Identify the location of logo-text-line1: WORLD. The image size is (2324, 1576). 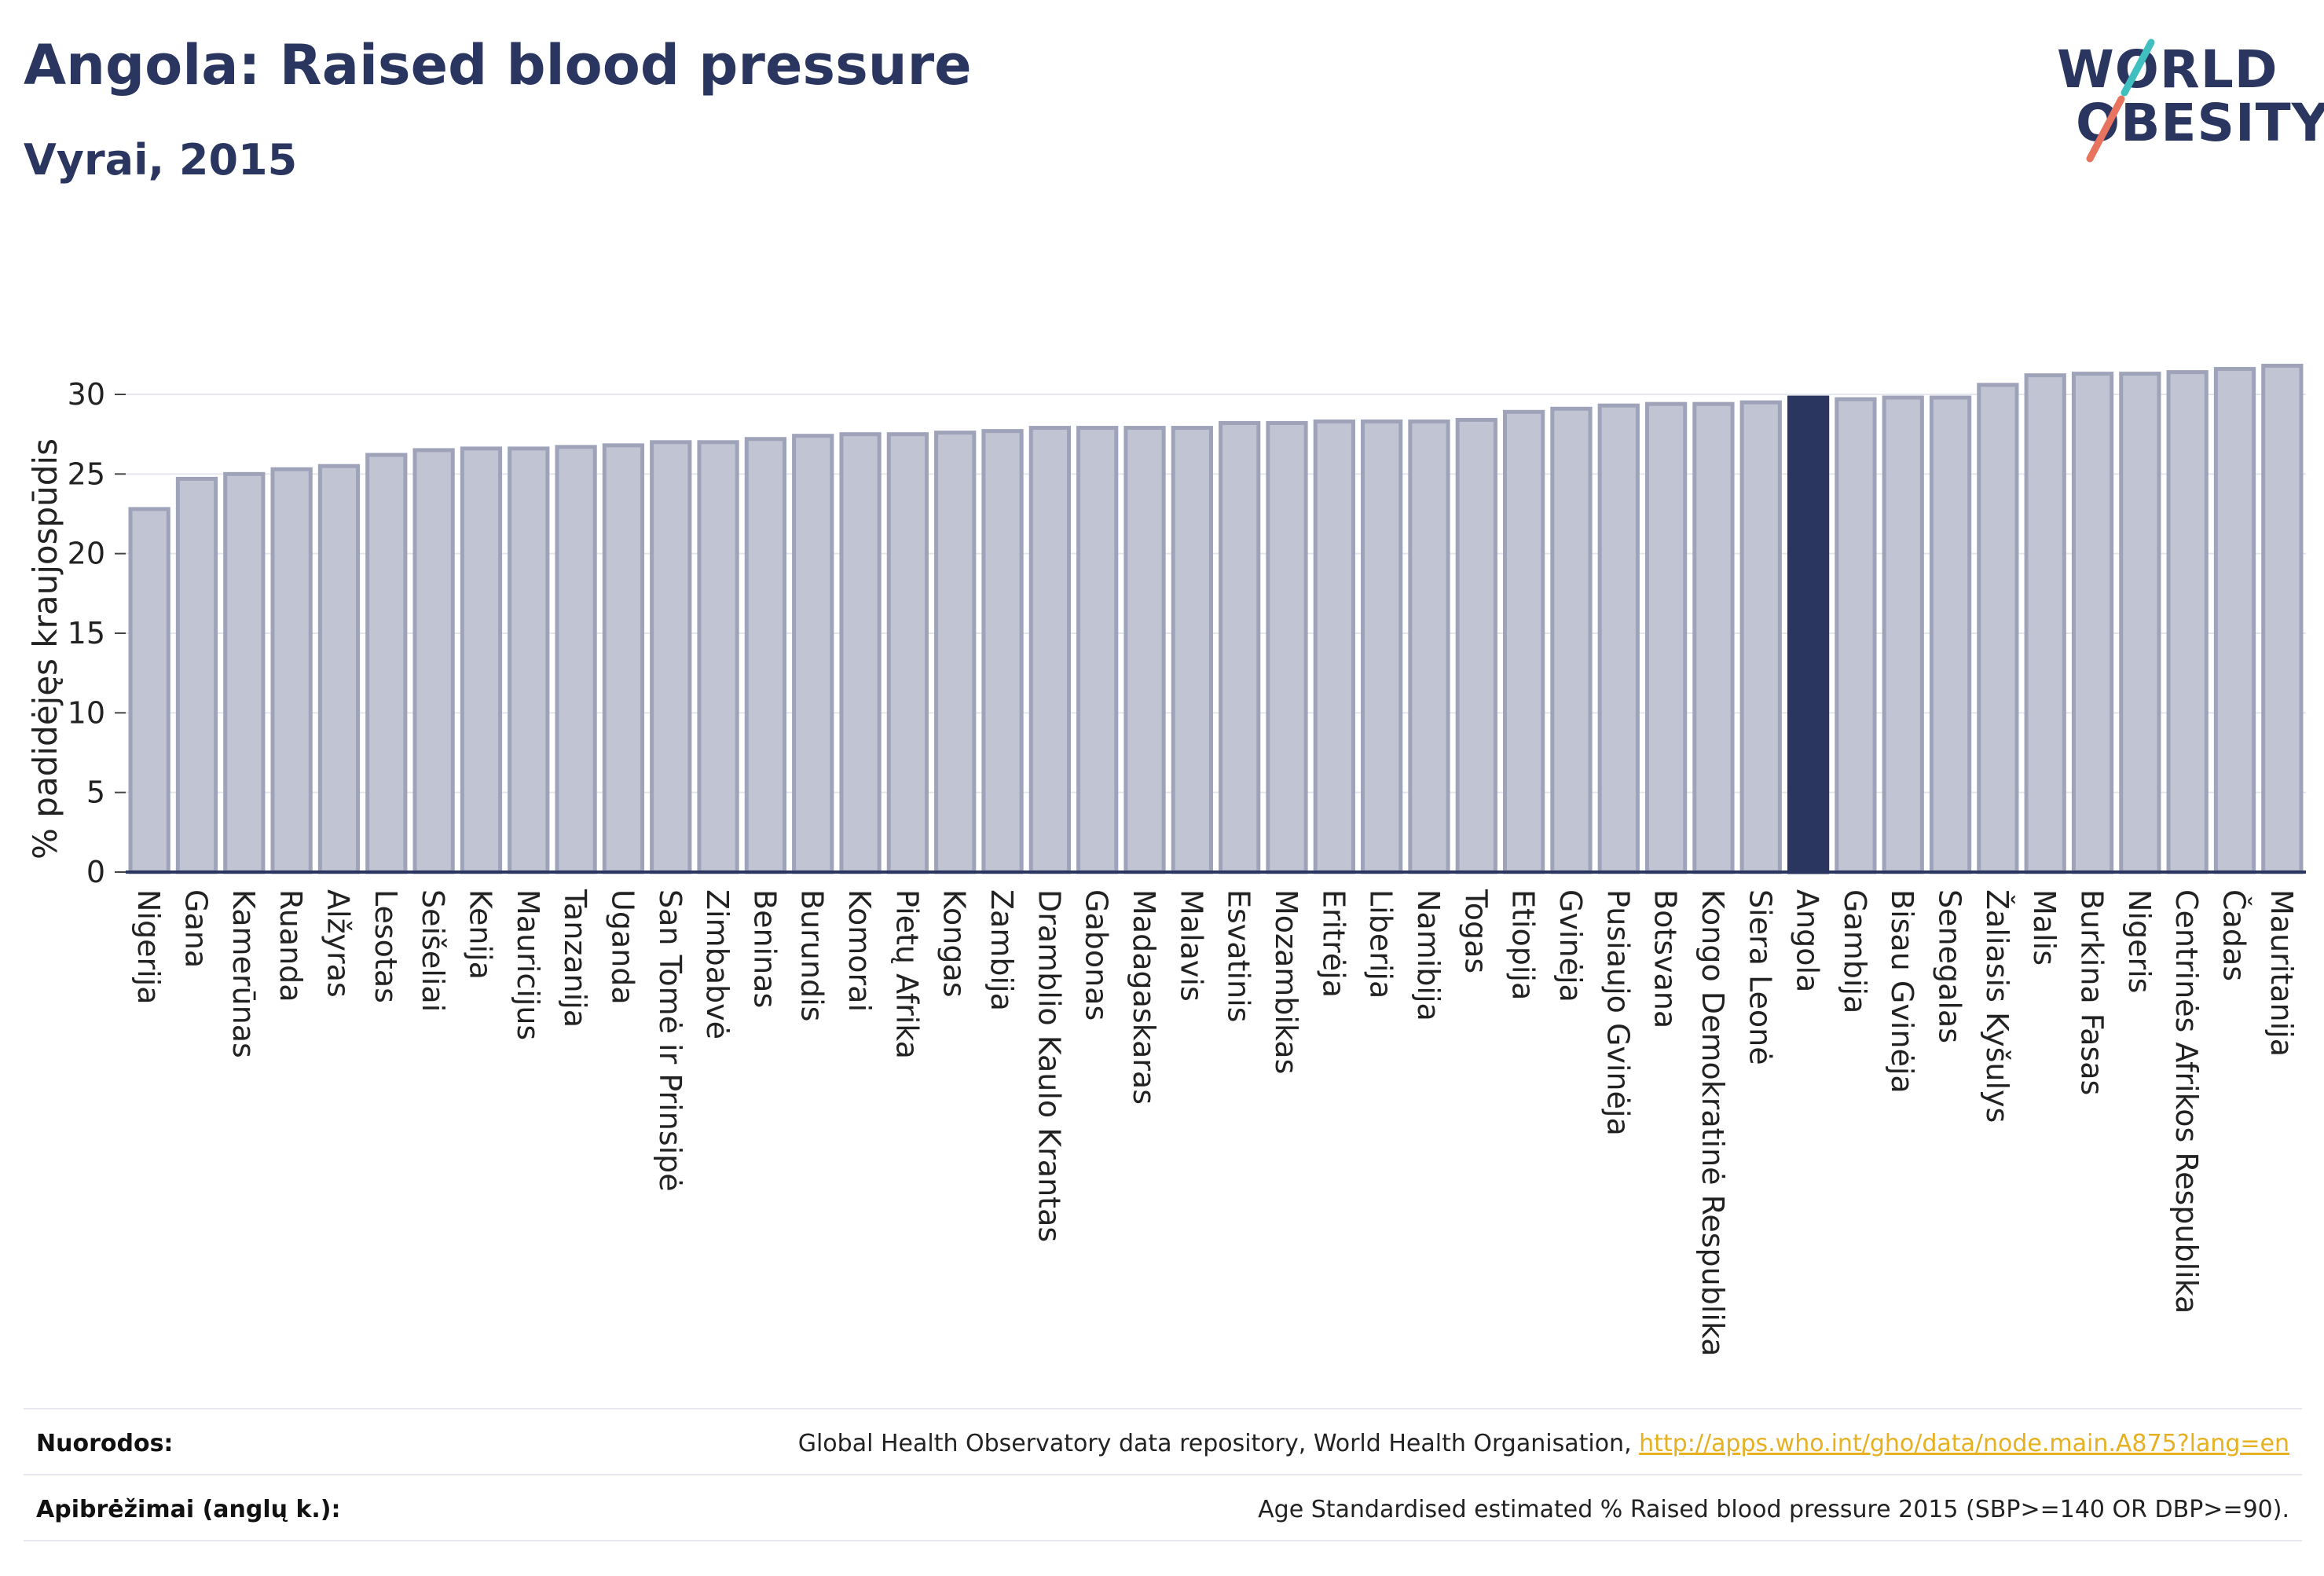
(2167, 69).